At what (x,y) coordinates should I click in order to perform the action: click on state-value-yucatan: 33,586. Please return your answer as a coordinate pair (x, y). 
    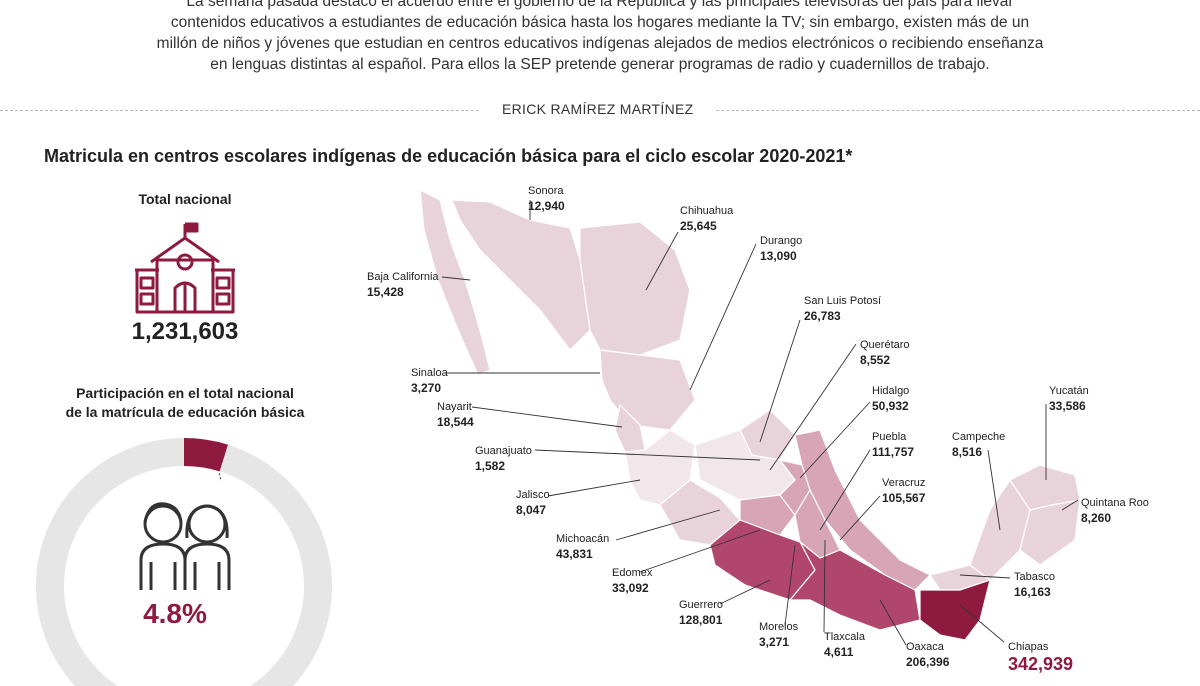
    Looking at the image, I should click on (1067, 406).